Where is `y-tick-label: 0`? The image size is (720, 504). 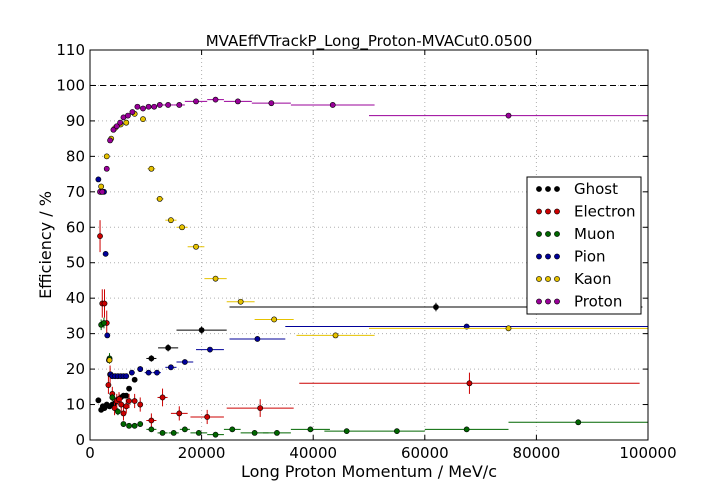 y-tick-label: 0 is located at coordinates (80, 440).